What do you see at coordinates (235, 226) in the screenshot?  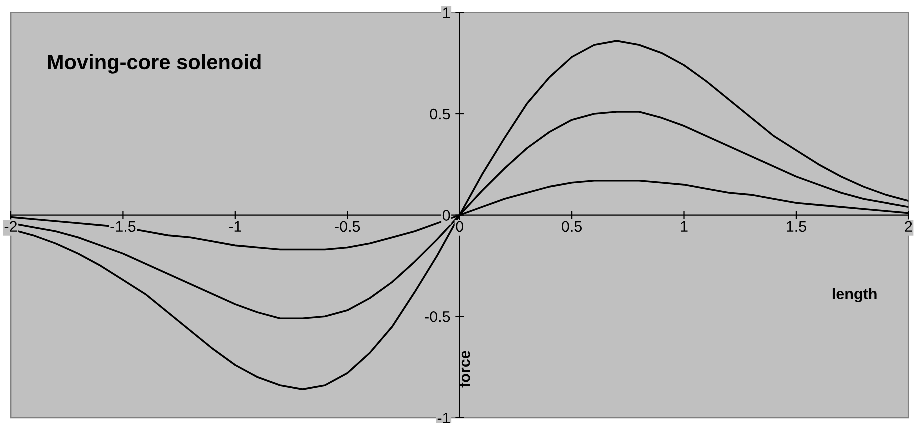 I see `x-tick-label: -1` at bounding box center [235, 226].